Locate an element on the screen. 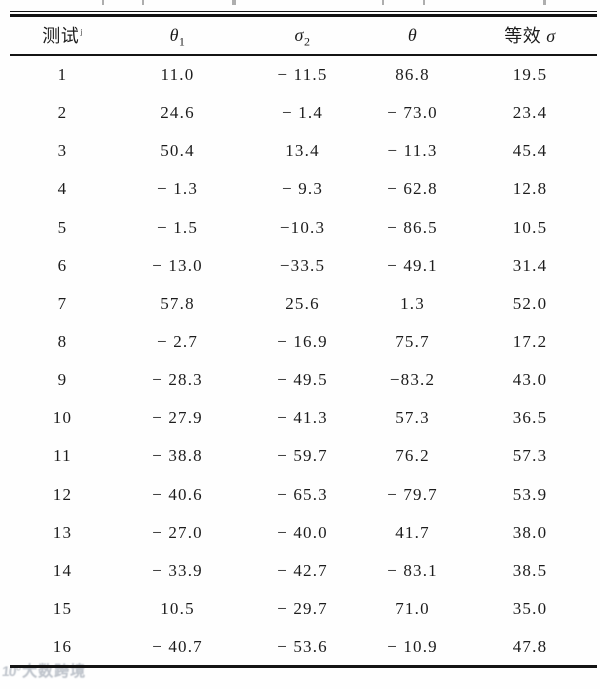 The image size is (600, 689). table-cell-test-number: 7 is located at coordinates (62, 303).